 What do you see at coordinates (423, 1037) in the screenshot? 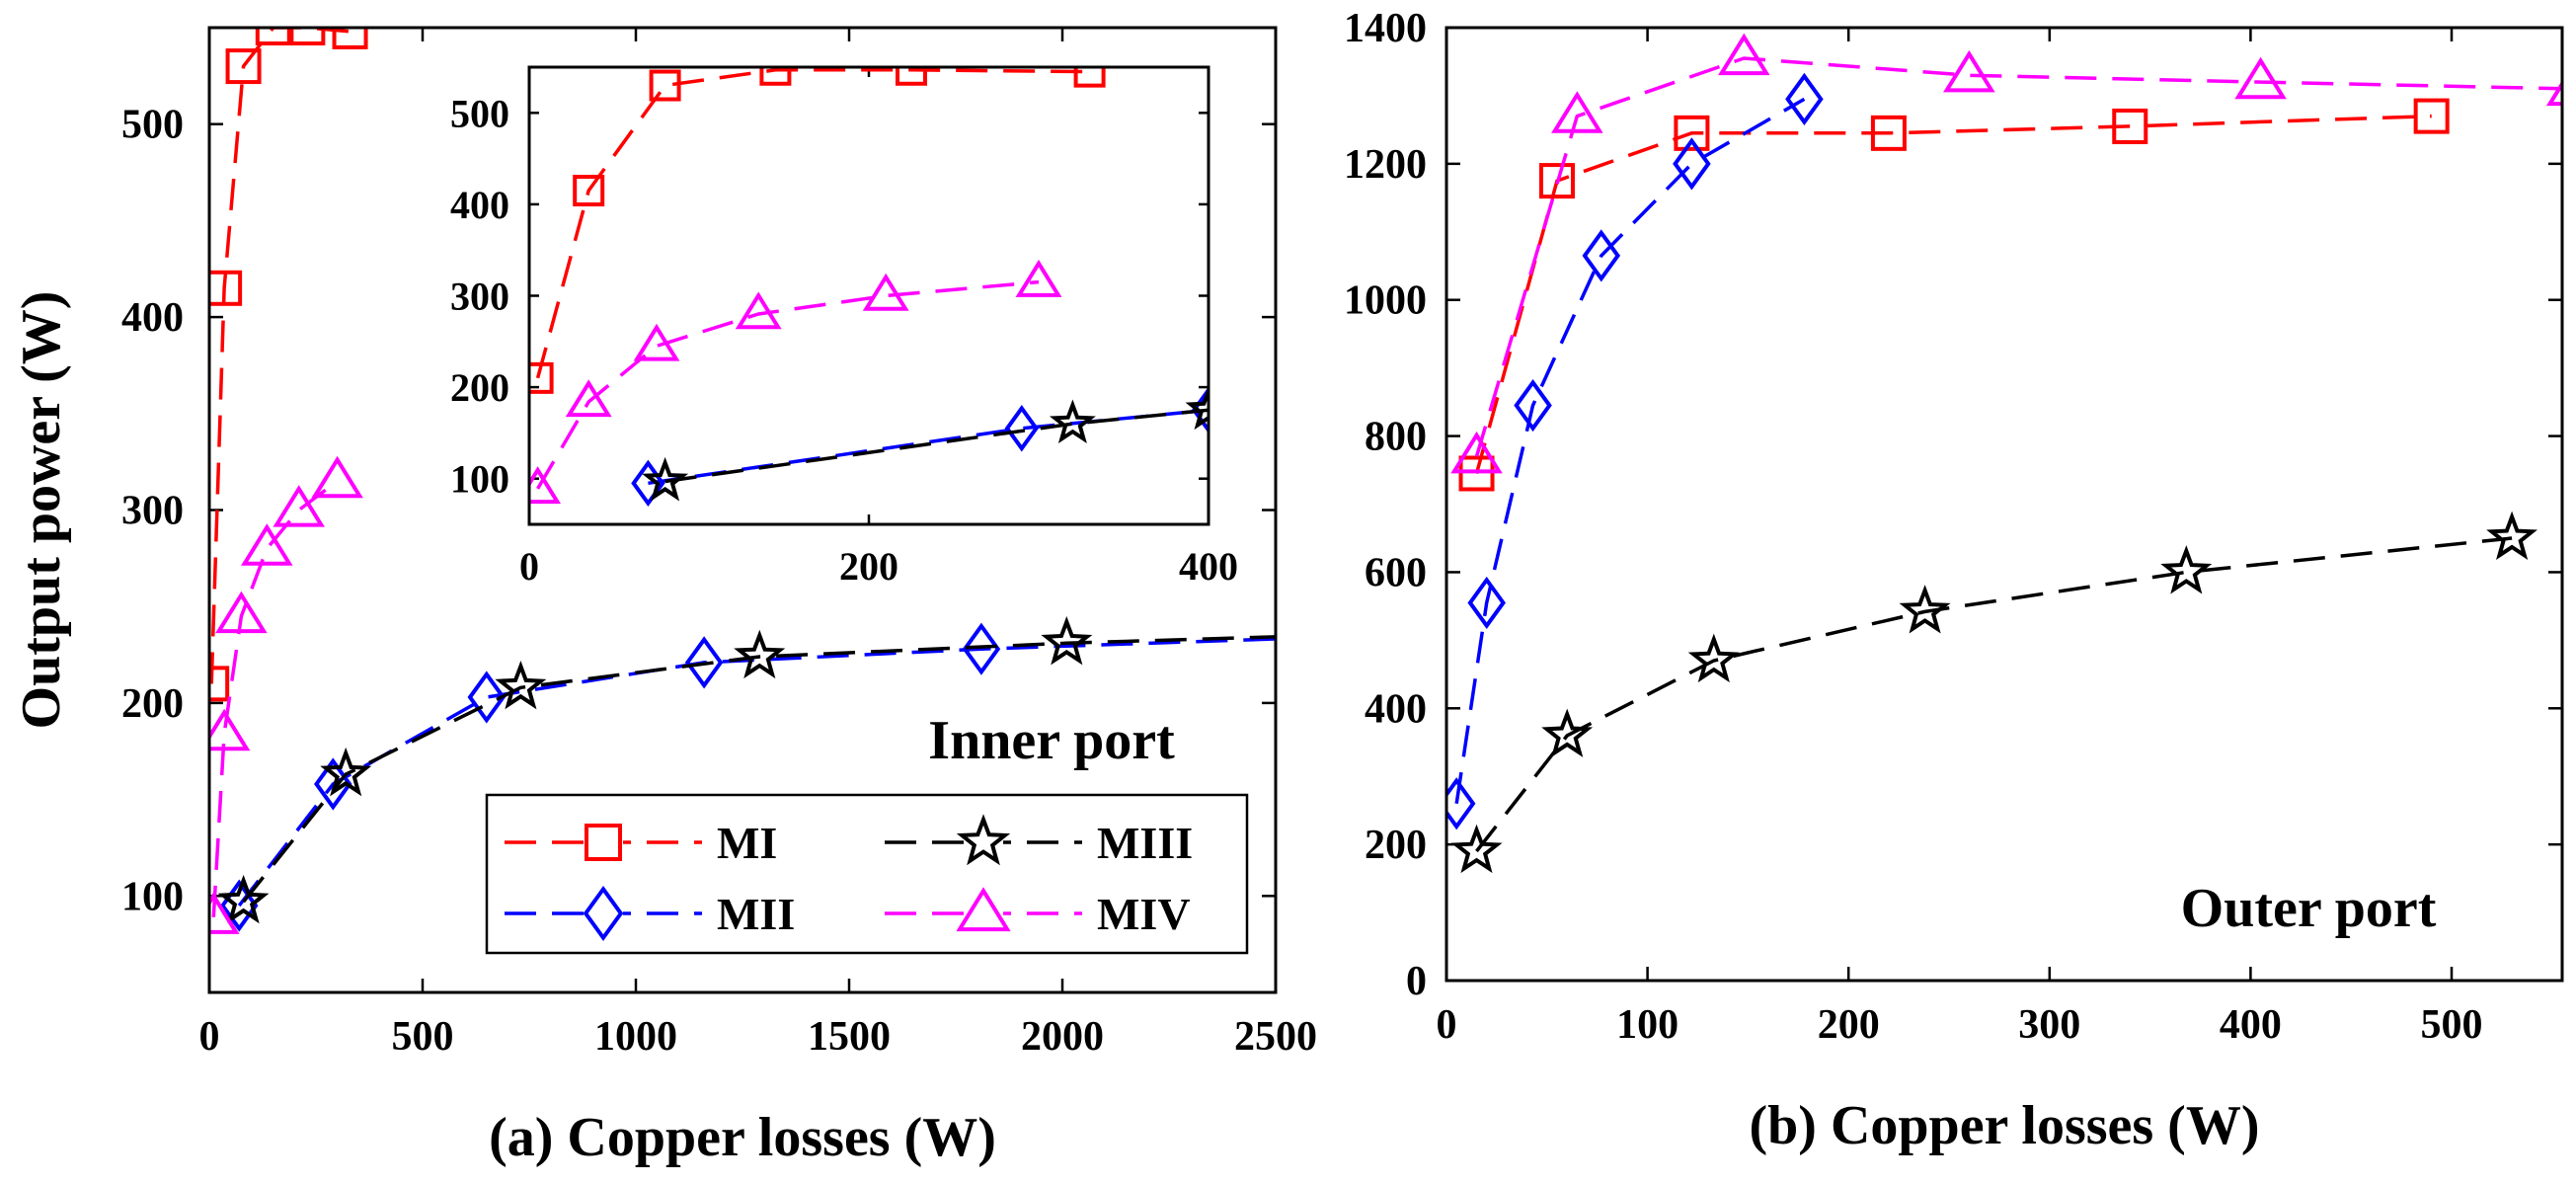
I see `a-x-tick-label: 500` at bounding box center [423, 1037].